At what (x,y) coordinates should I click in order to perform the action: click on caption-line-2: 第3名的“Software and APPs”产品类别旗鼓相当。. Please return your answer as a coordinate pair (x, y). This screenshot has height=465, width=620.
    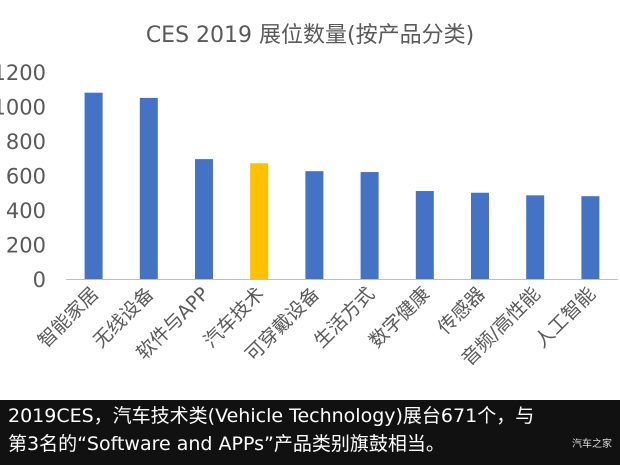
    Looking at the image, I should click on (226, 444).